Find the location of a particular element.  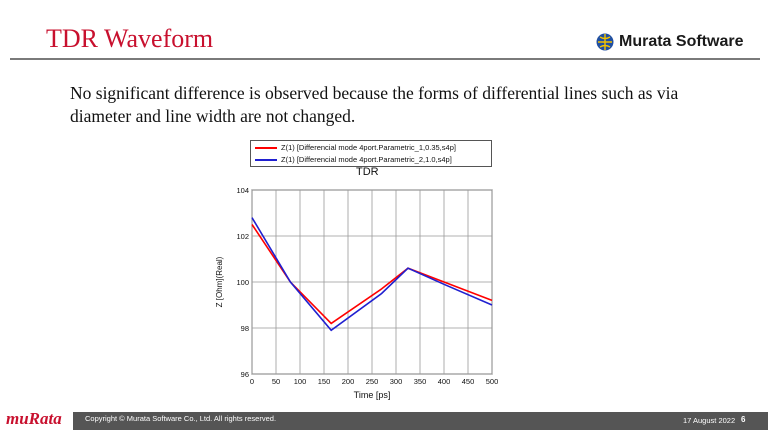

x-tick-label: 450 is located at coordinates (468, 381).